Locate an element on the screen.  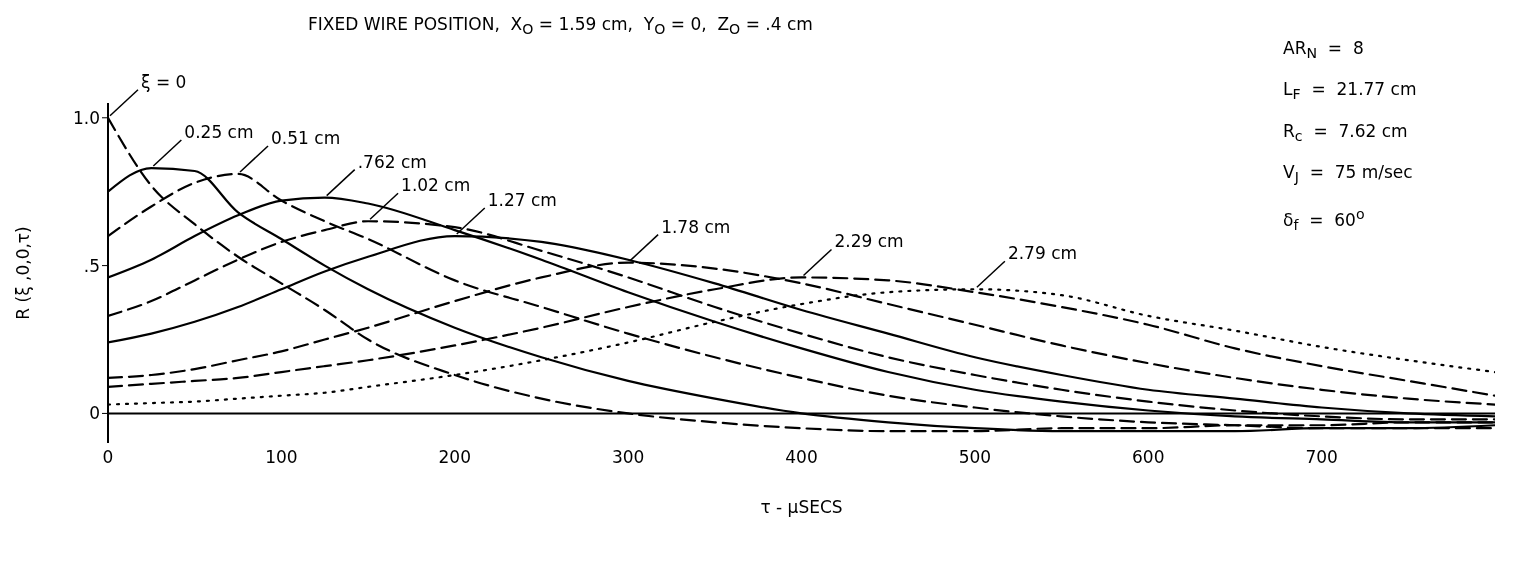
series-label: 1.27 cm is located at coordinates (522, 200).